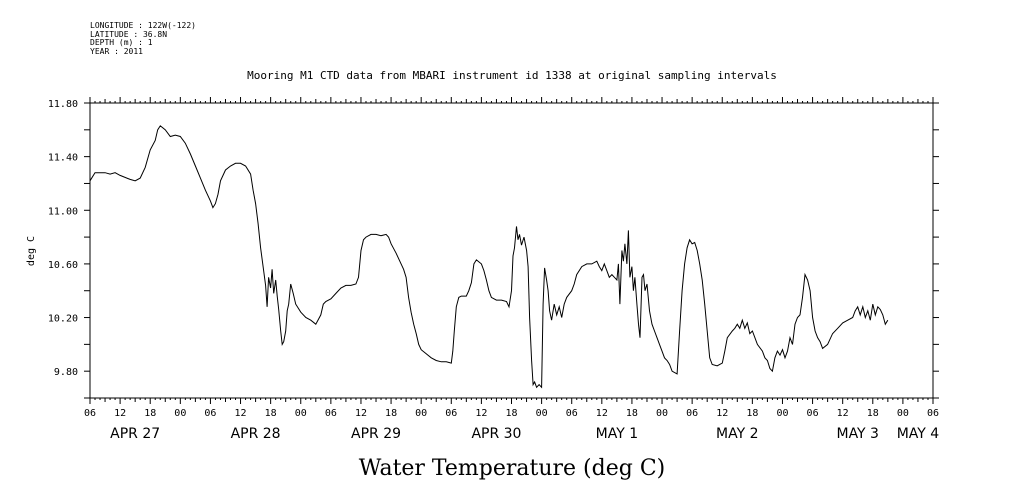 The width and height of the screenshot is (1009, 504). I want to click on latitude-label: LATITUDE : 36.8N, so click(129, 34).